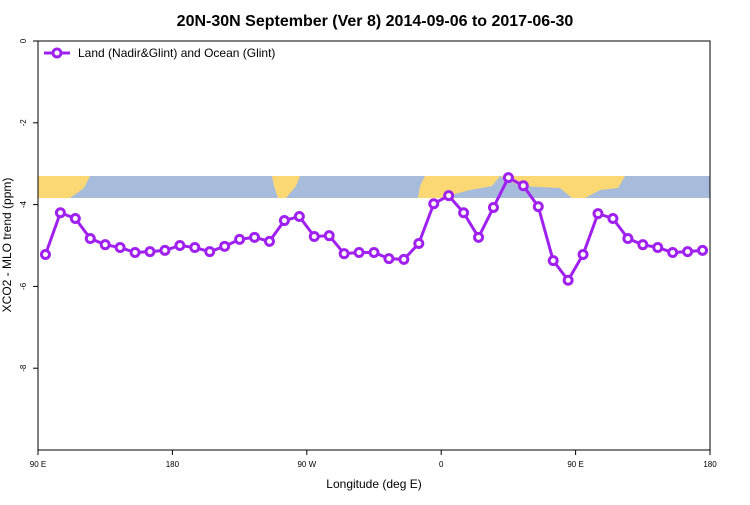  I want to click on y-axis-label: XCO2 - MLO trend (ppm), so click(7, 245).